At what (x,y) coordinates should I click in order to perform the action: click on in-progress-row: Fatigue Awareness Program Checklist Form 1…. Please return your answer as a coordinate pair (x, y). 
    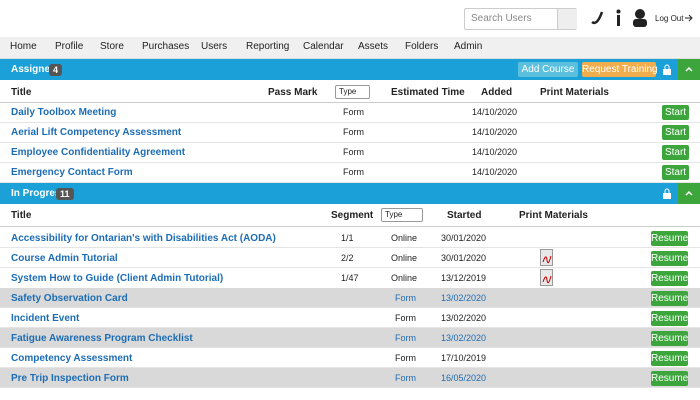
    Looking at the image, I should click on (350, 338).